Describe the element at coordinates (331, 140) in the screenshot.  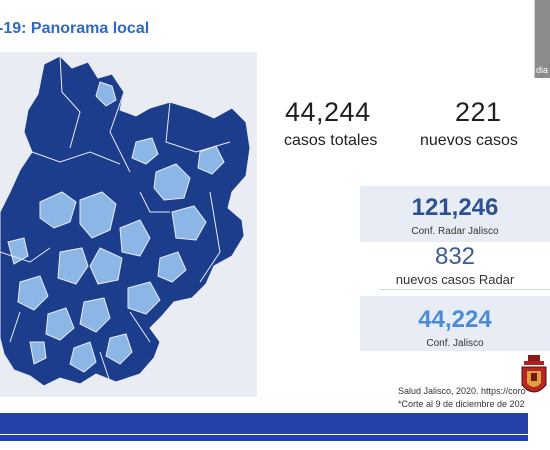
I see `total-cases-label: casos totales` at that location.